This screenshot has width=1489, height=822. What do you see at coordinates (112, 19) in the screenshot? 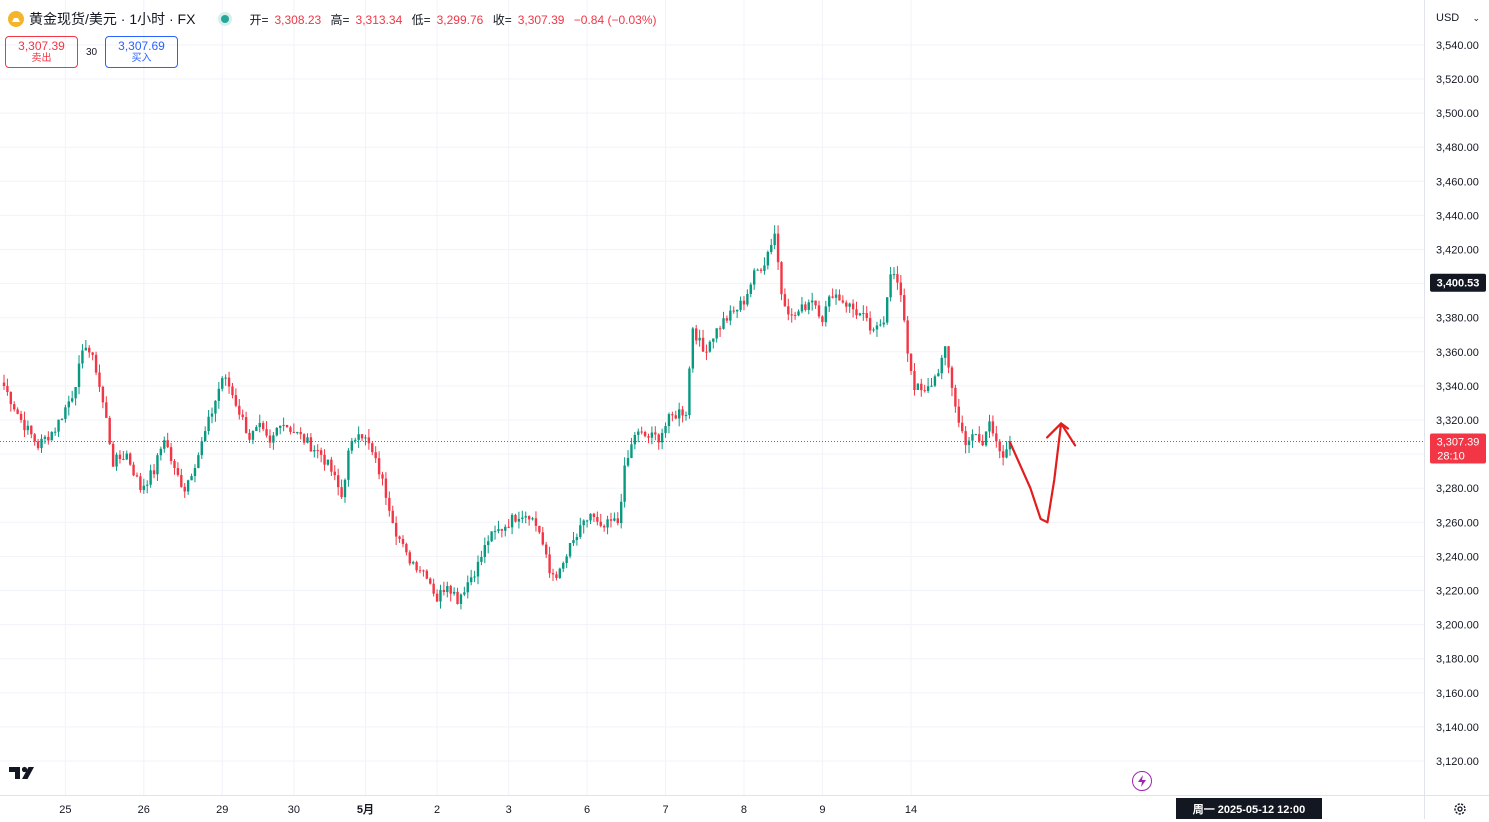
I see `symbol-title: 黄金现货/美元 · 1小时 · FX` at bounding box center [112, 19].